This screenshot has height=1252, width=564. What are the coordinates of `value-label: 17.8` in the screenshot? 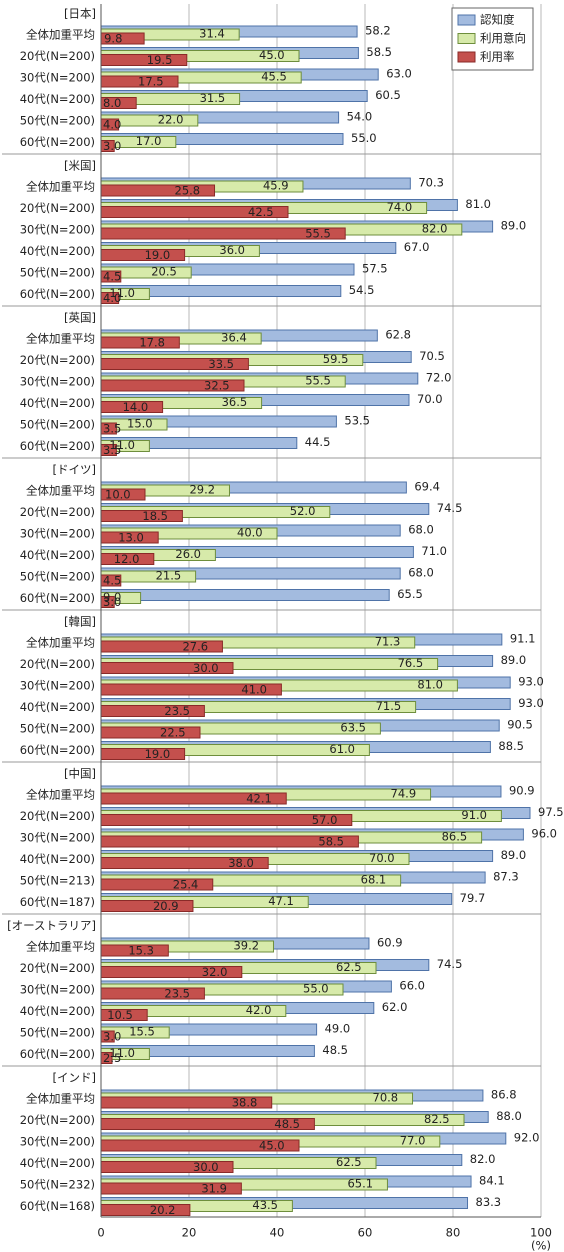 It's located at (152, 343).